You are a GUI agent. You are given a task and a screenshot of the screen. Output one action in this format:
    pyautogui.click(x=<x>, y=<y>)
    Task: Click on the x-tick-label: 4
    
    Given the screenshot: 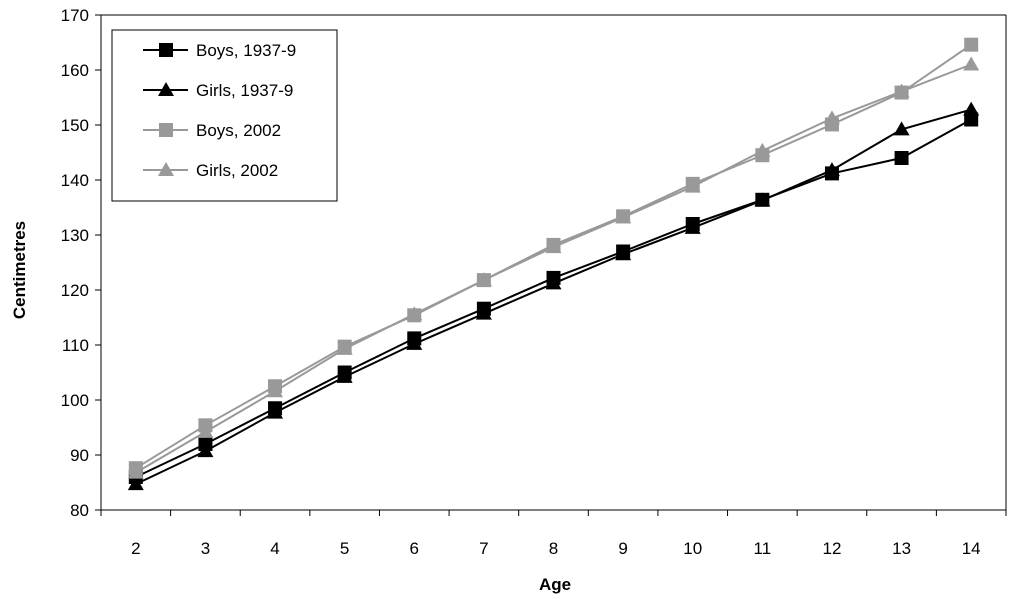 What is the action you would take?
    pyautogui.click(x=274, y=548)
    